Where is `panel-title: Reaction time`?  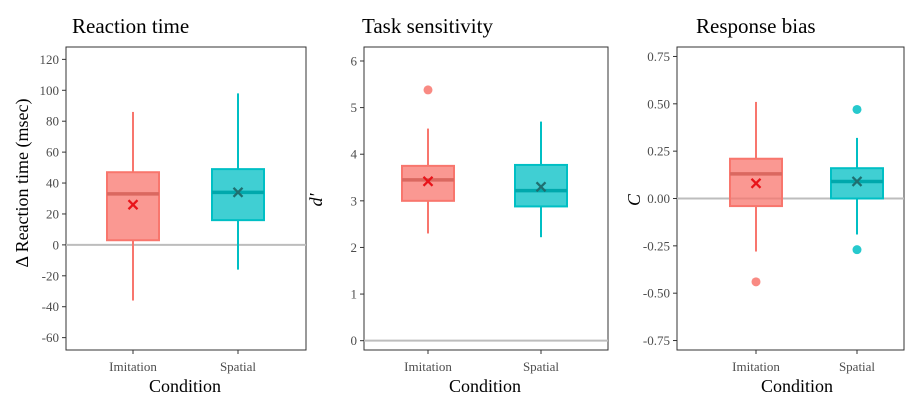 panel-title: Reaction time is located at coordinates (130, 26).